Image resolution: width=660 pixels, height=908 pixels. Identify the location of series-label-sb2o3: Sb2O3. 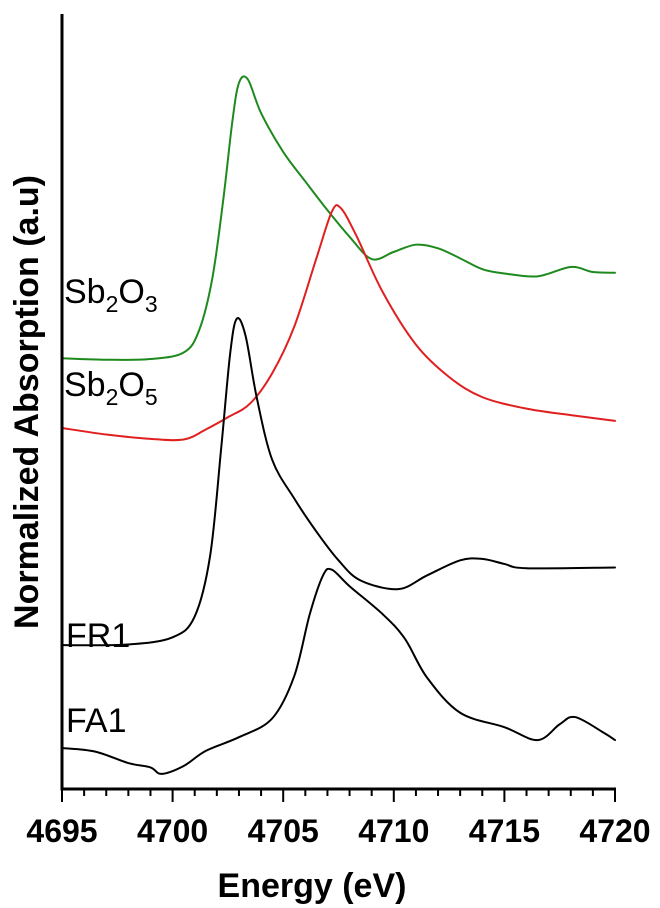
(111, 295).